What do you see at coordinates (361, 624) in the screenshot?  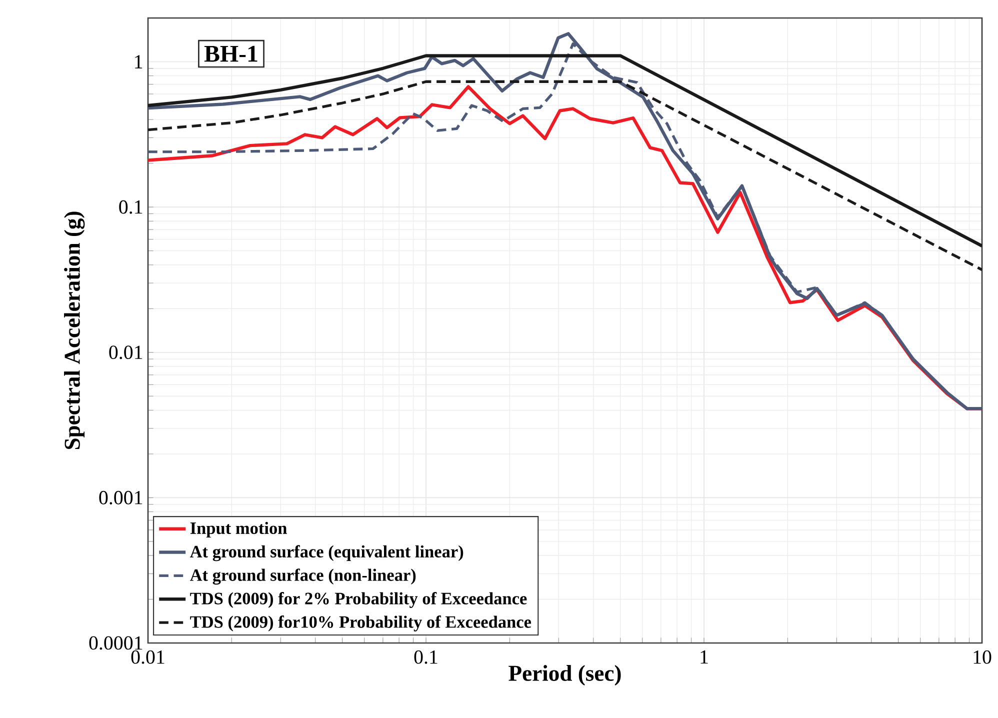 I see `legend-label: TDS (2009) for10% Probability of Exceedance` at bounding box center [361, 624].